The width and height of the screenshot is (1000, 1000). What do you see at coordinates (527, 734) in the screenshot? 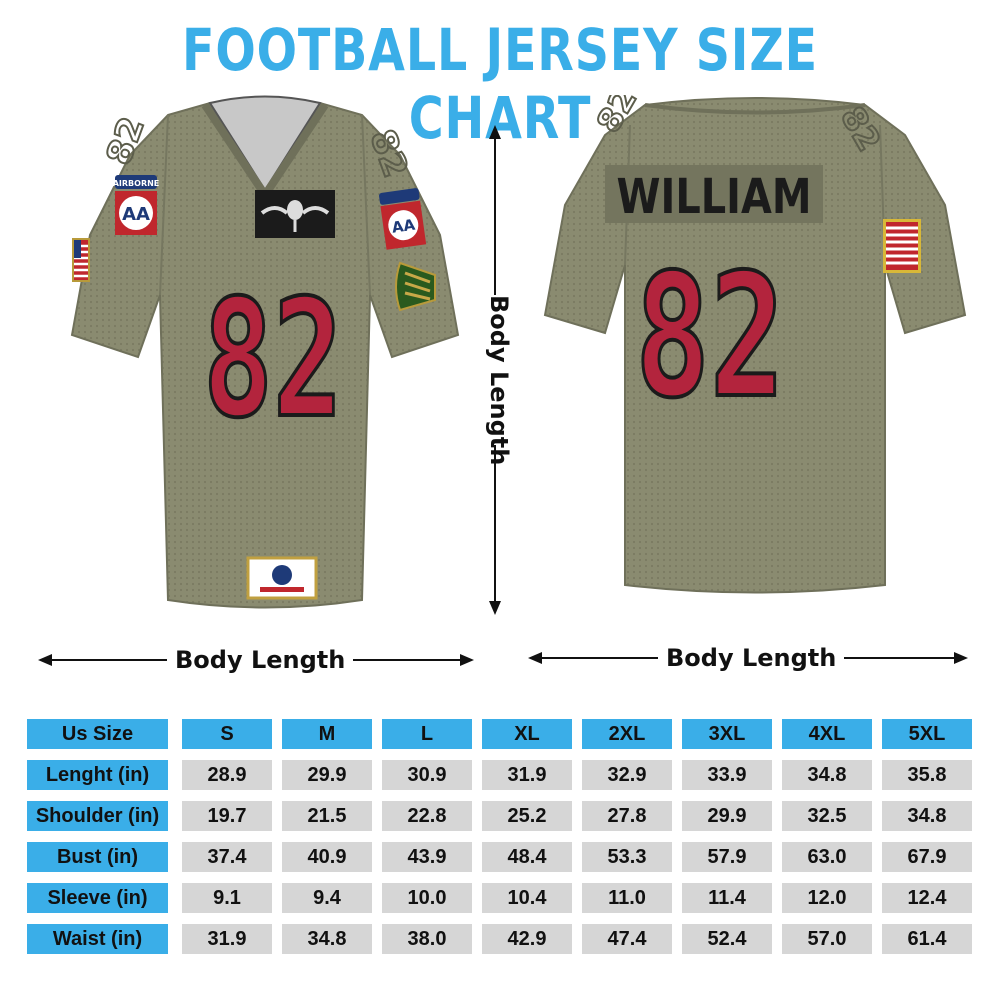
I see `size-header-cell: XL` at bounding box center [527, 734].